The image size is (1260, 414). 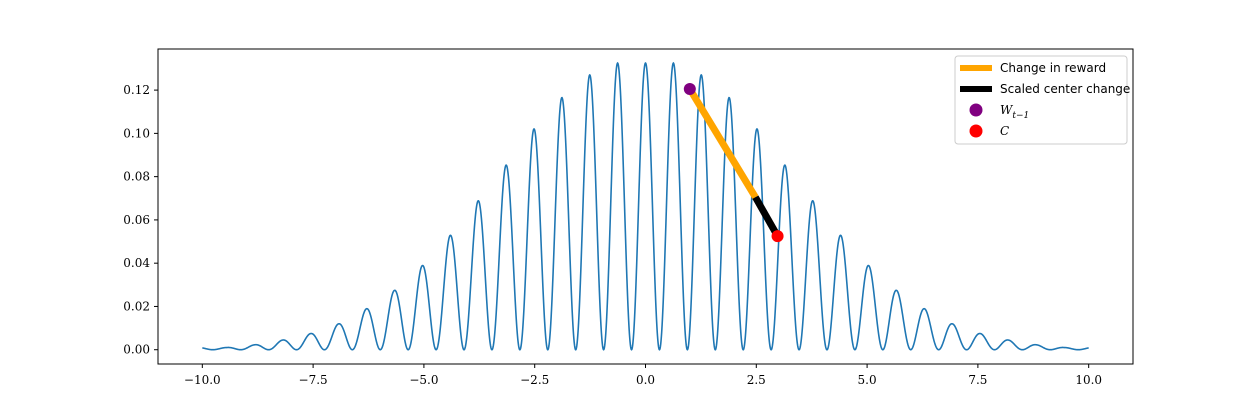 I want to click on legend-label-subscript: t−1, so click(x=1020, y=116).